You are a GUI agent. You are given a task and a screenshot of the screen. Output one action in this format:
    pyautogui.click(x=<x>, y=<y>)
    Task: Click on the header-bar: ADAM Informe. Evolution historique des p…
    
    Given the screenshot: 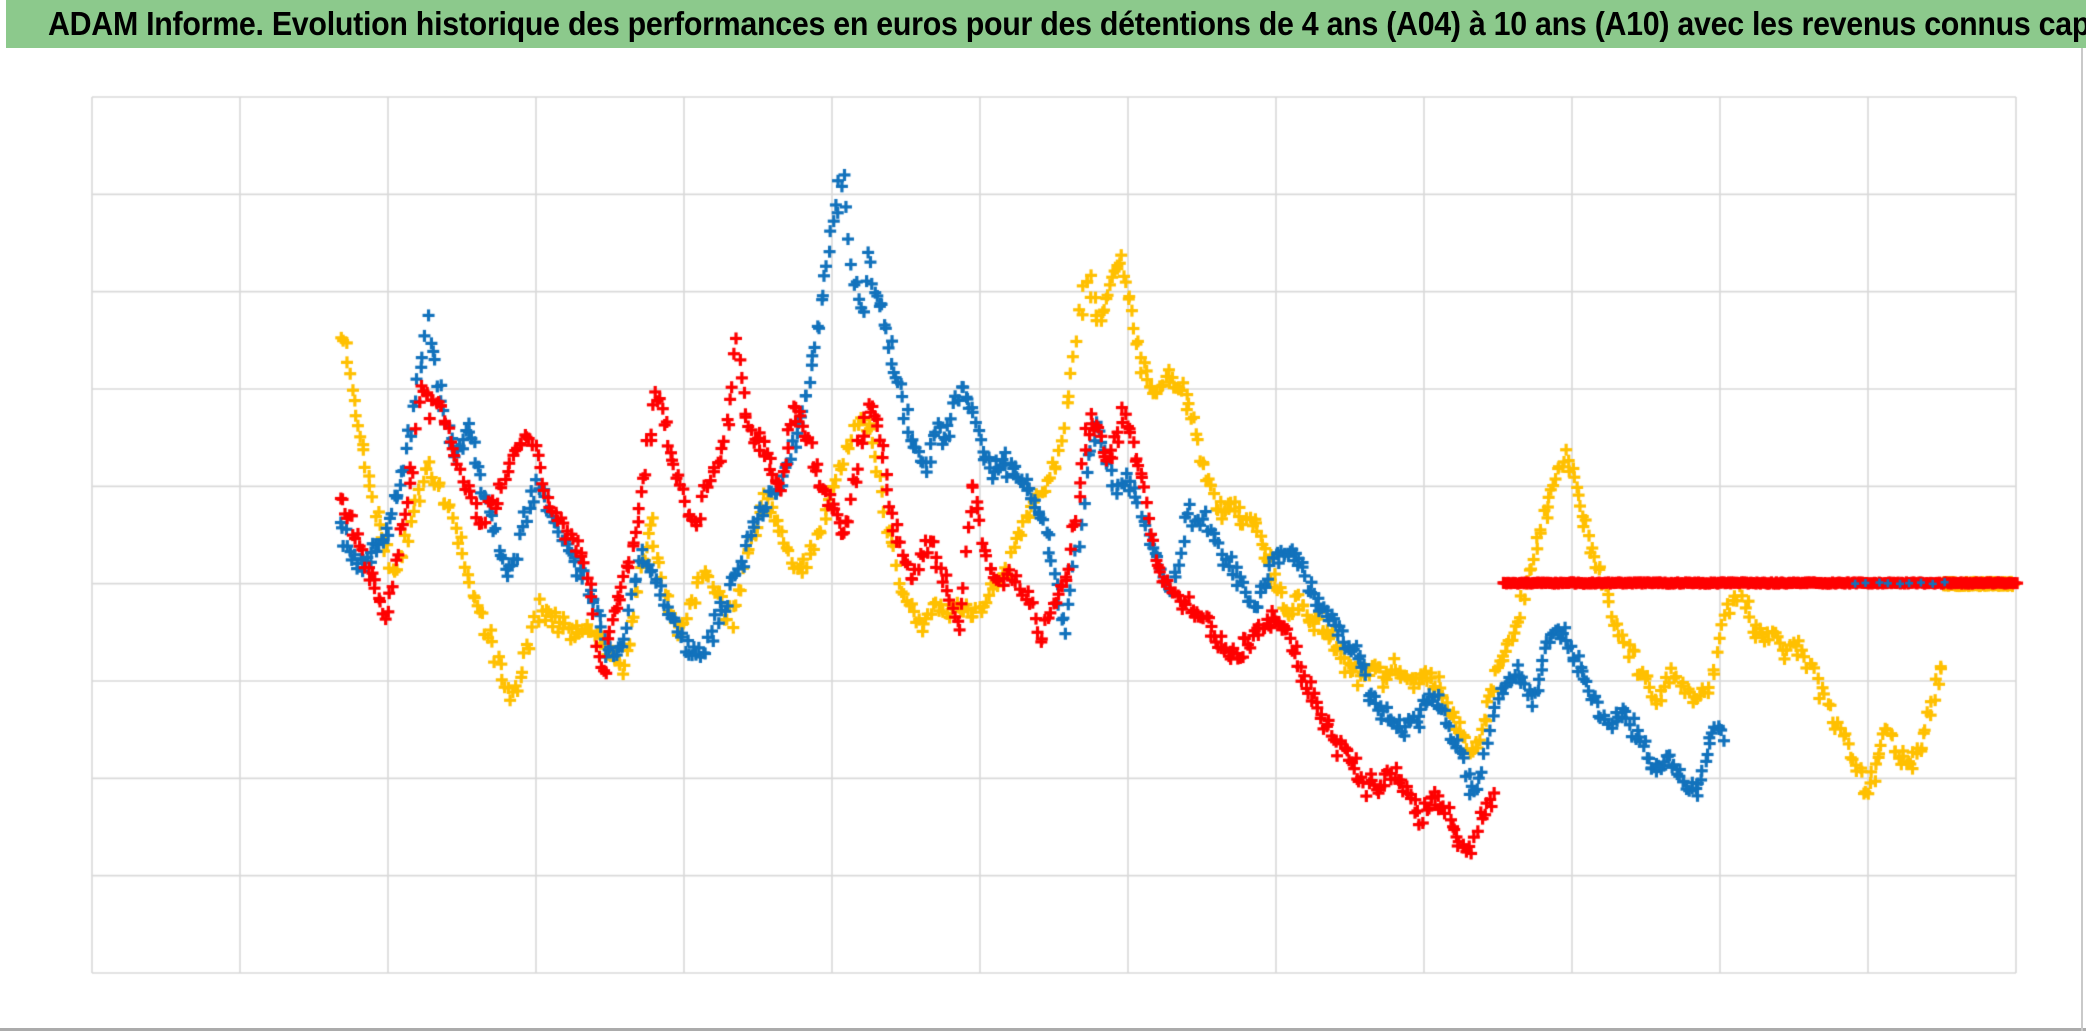 What is the action you would take?
    pyautogui.click(x=1046, y=24)
    